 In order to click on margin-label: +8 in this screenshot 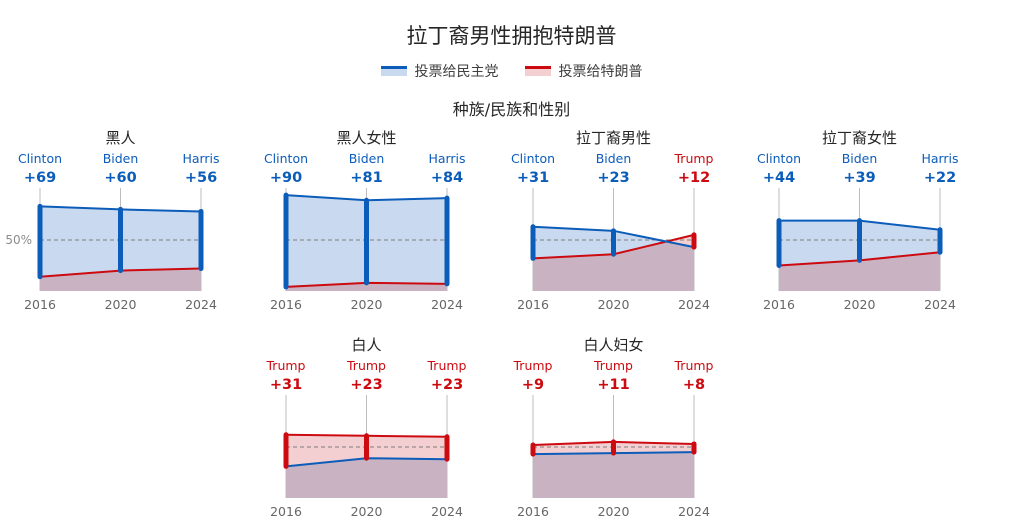, I will do `click(694, 385)`.